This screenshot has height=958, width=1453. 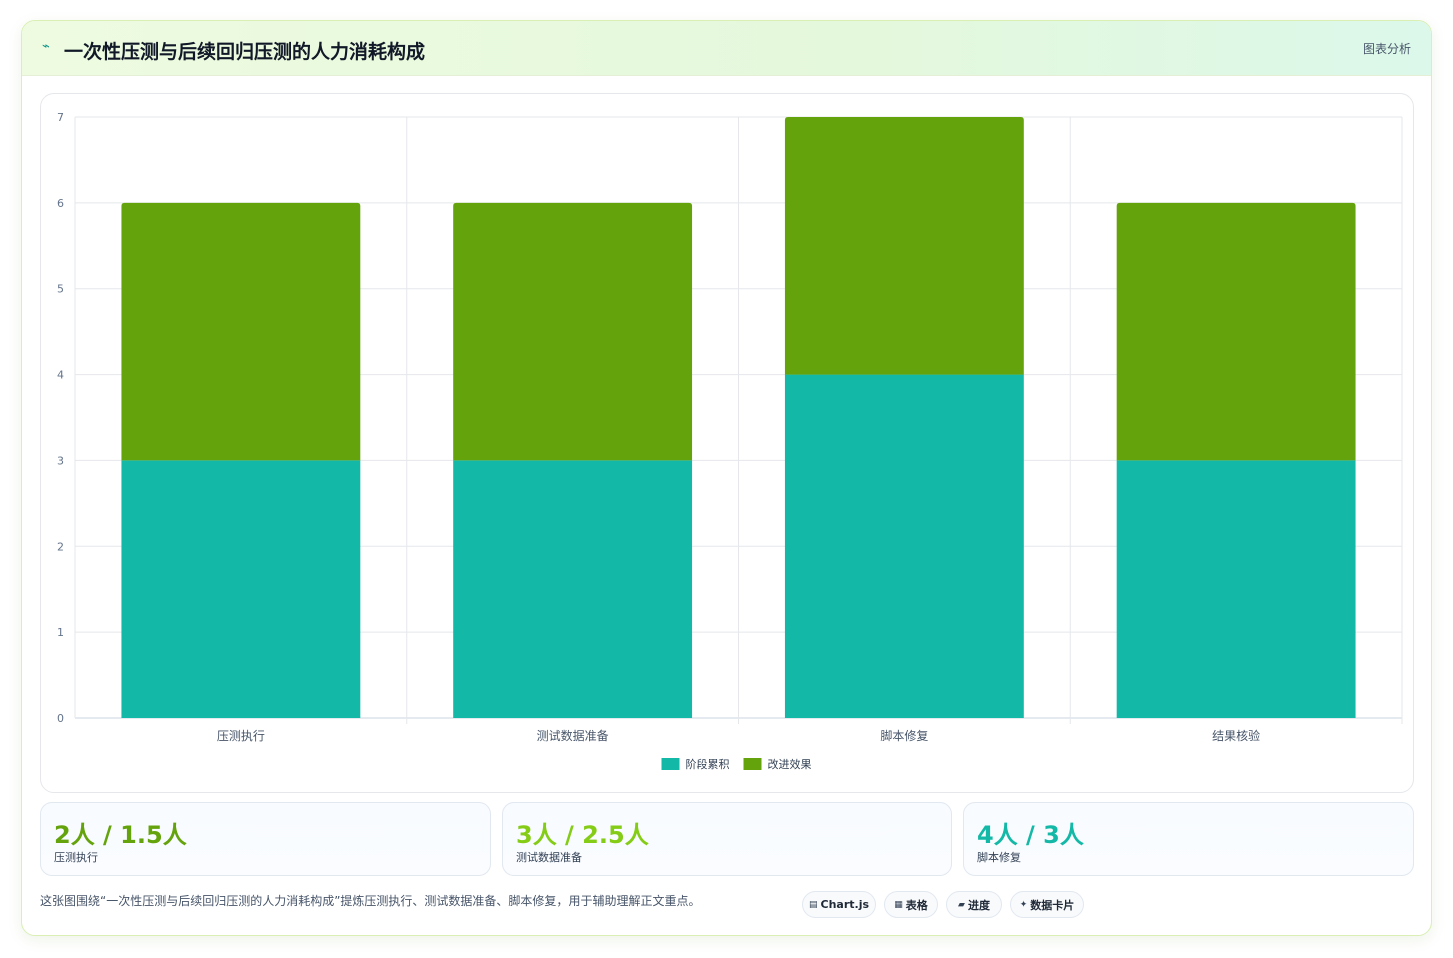 I want to click on x-tick-label: 测试数据准备, so click(x=573, y=735).